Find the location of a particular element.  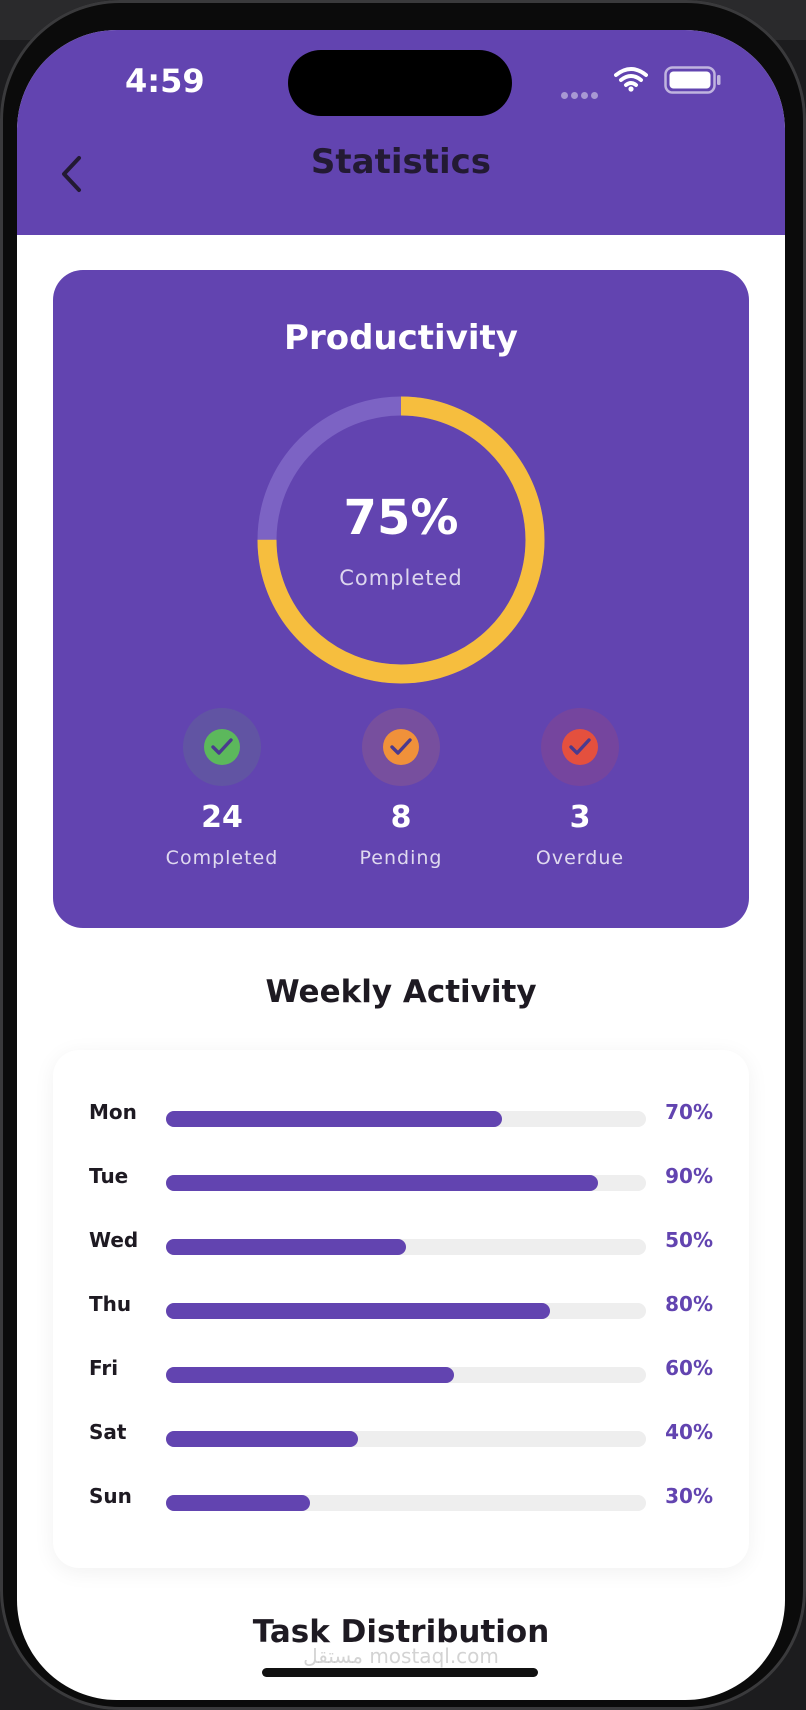

day-percent: 80% is located at coordinates (689, 1304).